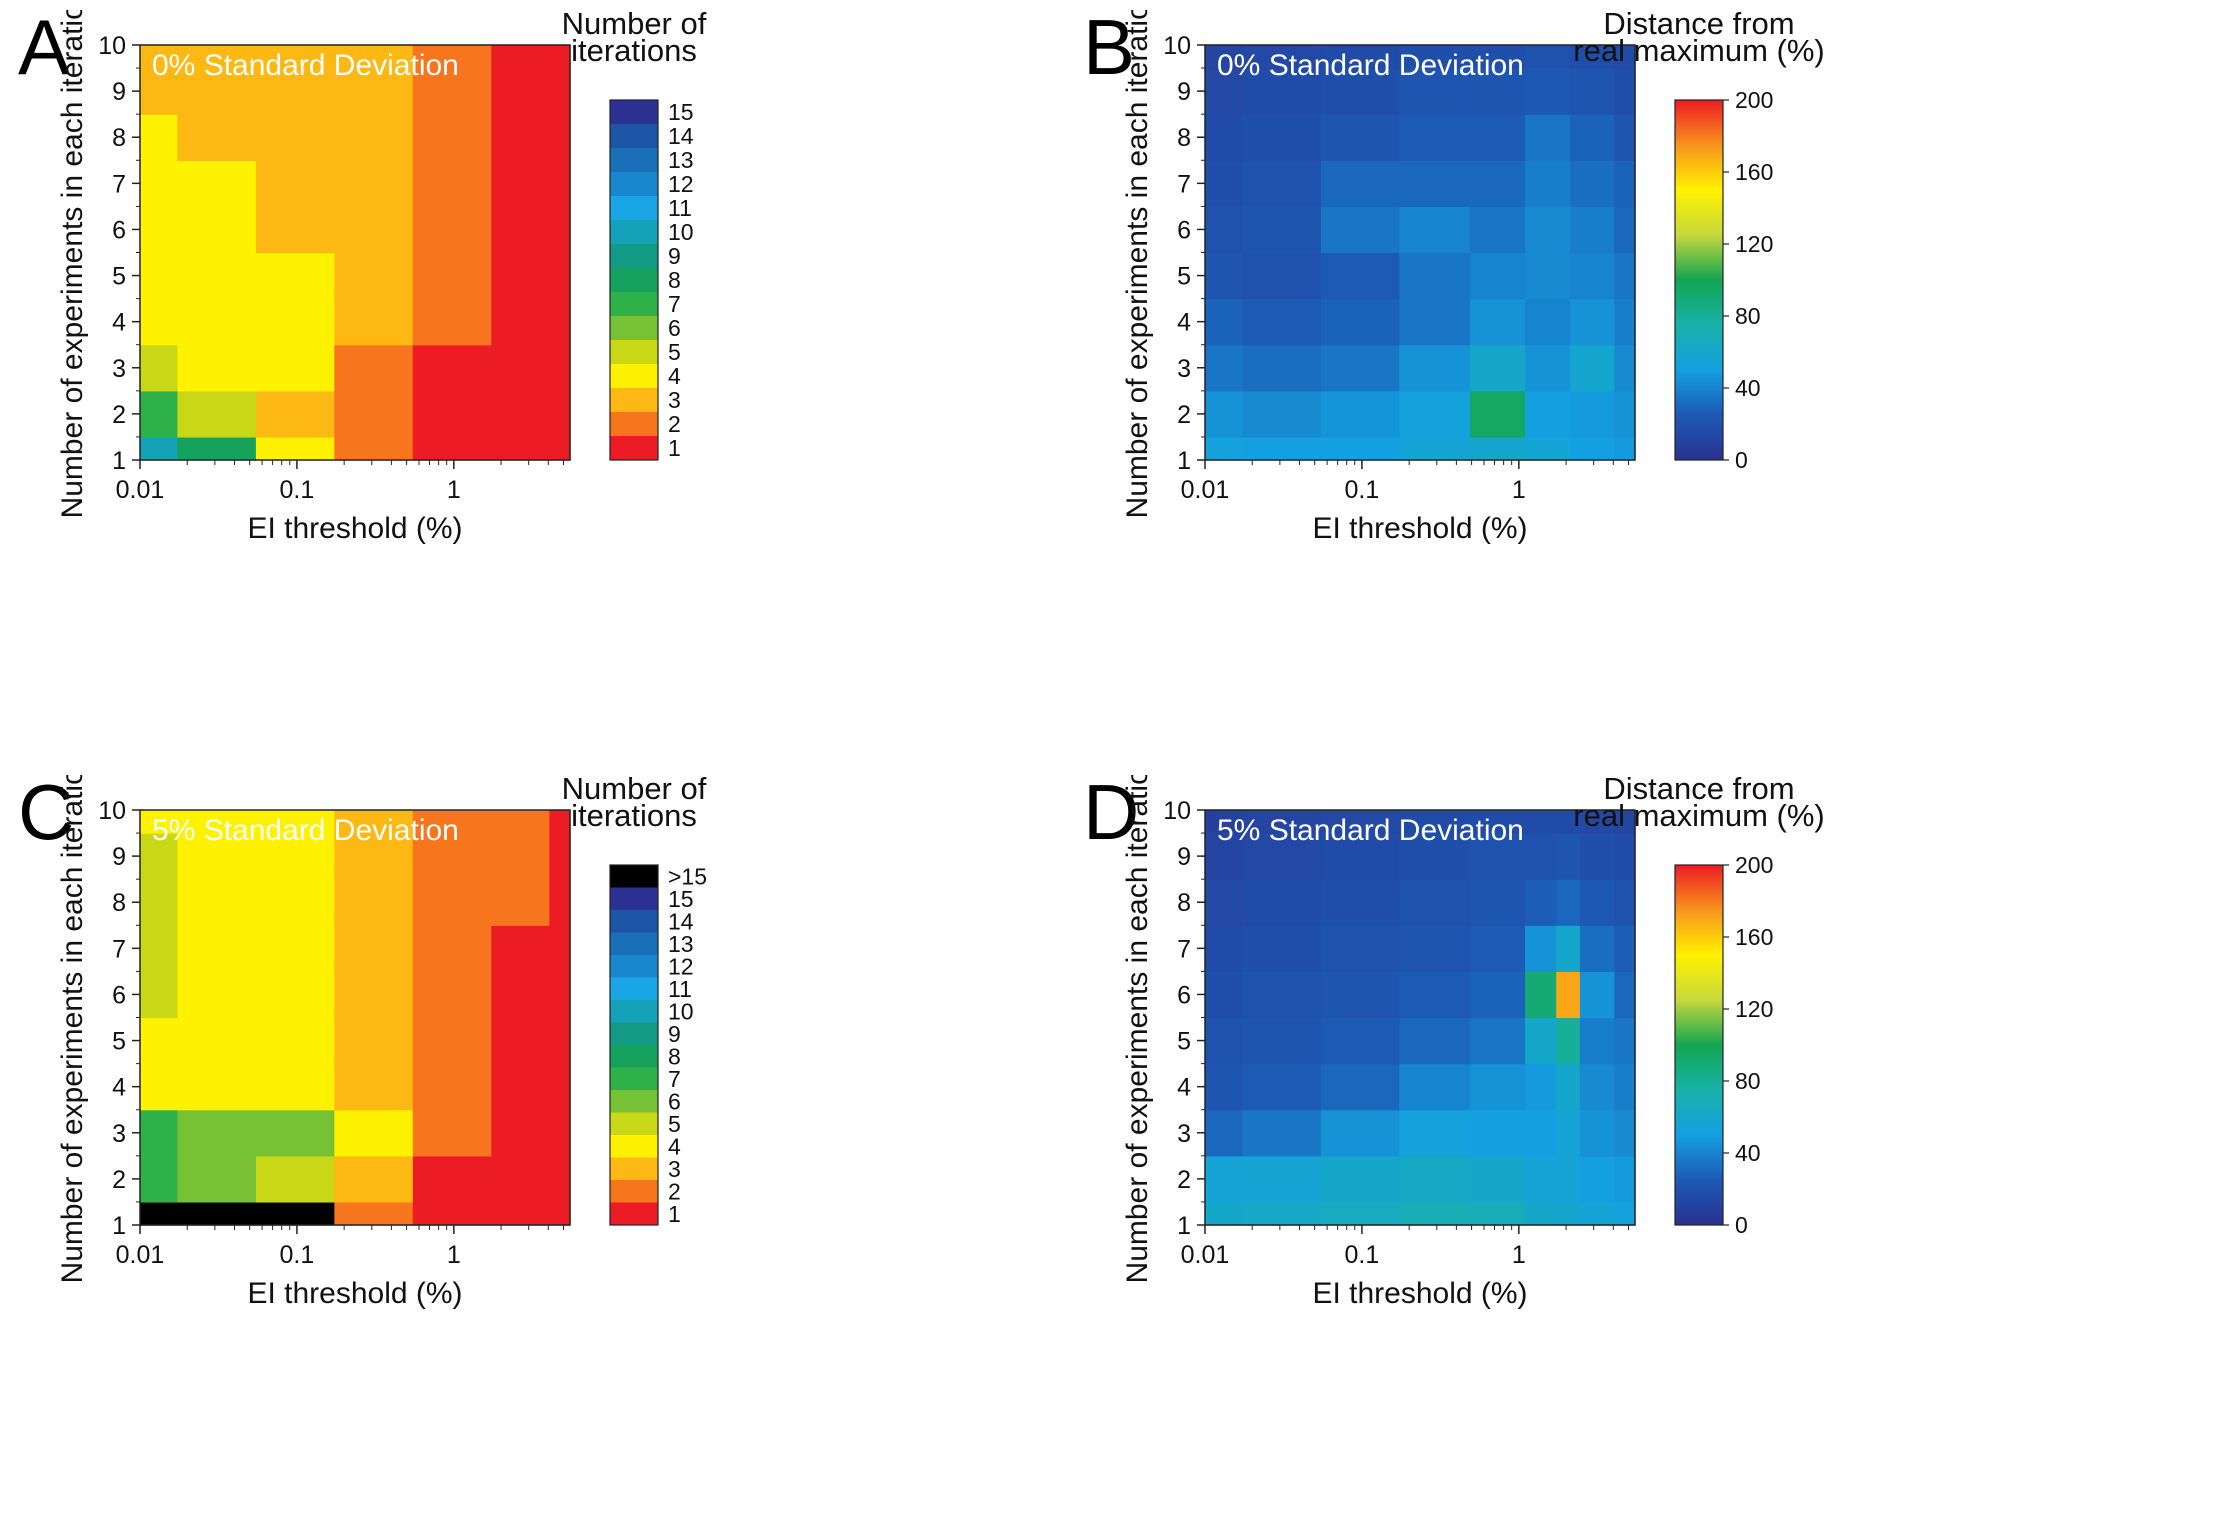  I want to click on y-axis-label: Number of experiments in each iteration, so click(72, 1029).